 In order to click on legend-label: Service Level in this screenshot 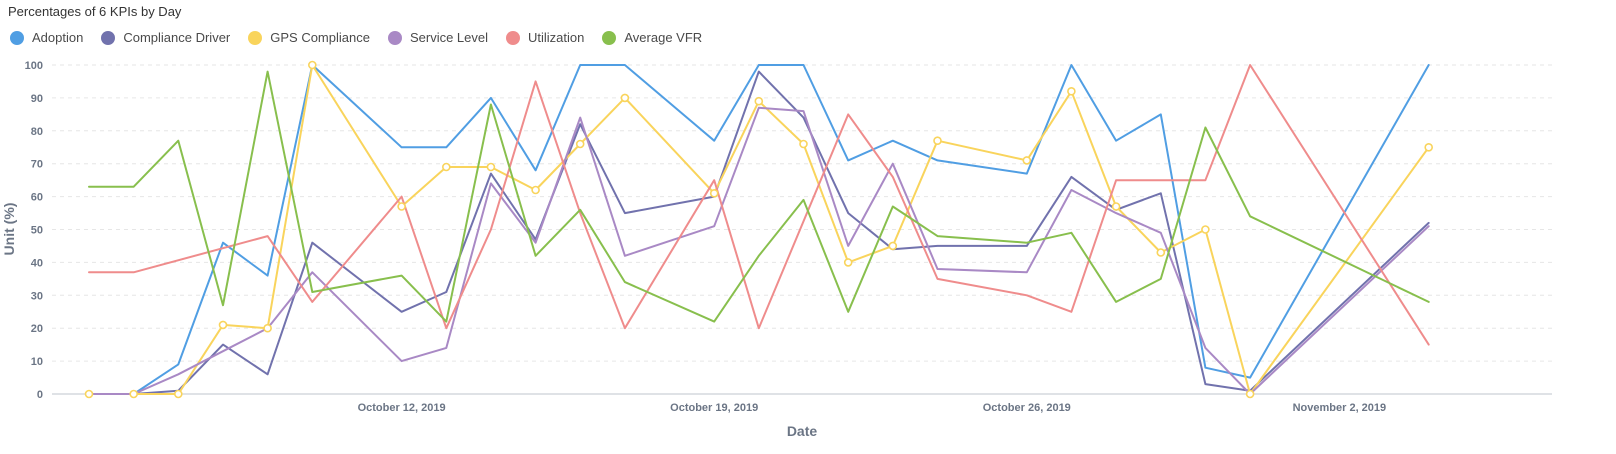, I will do `click(449, 37)`.